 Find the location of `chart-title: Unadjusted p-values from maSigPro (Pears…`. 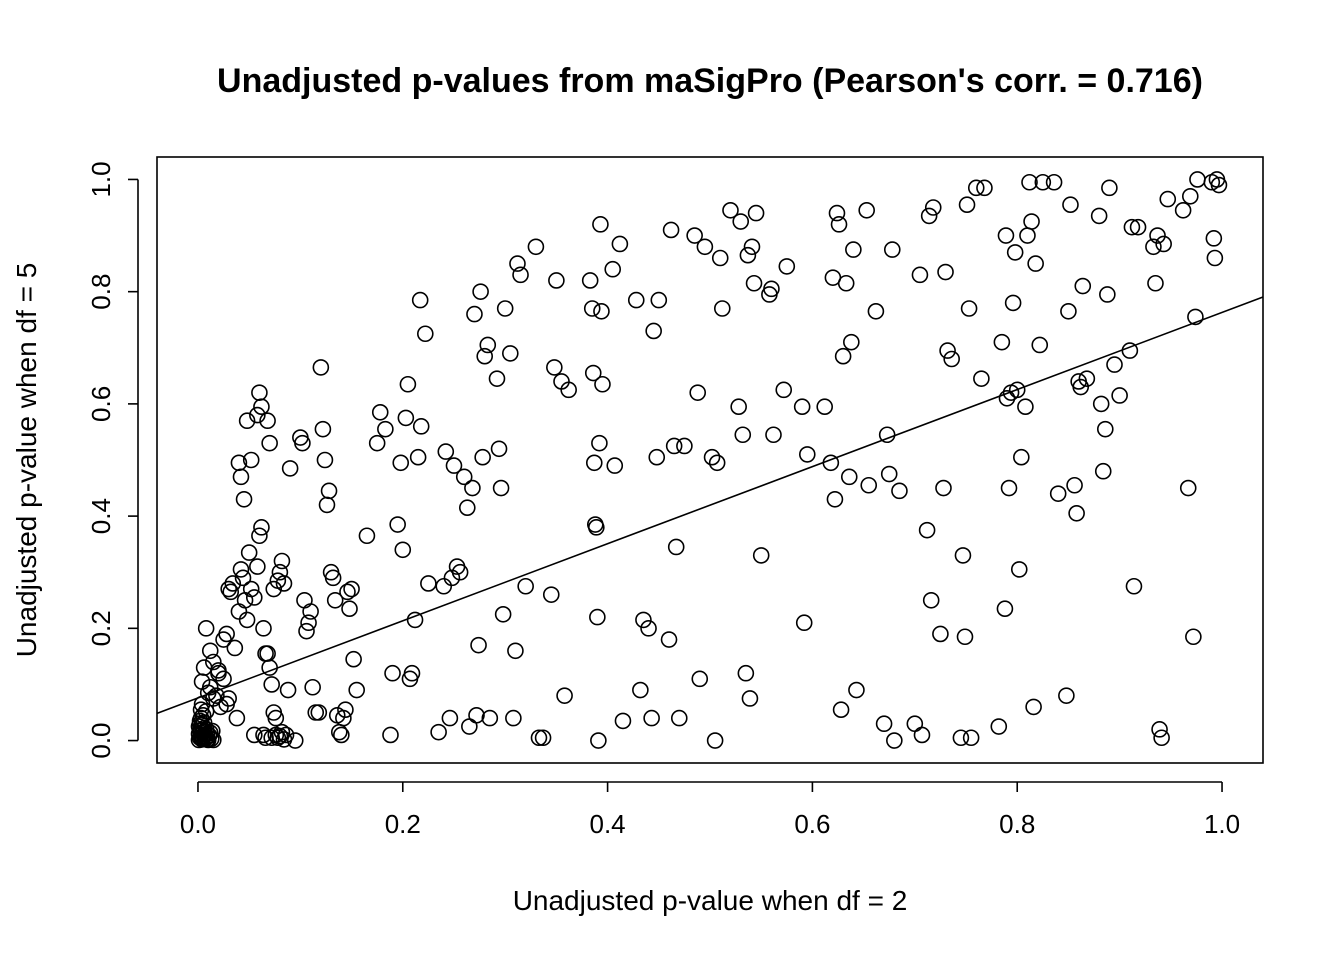

chart-title: Unadjusted p-values from maSigPro (Pears… is located at coordinates (710, 81).